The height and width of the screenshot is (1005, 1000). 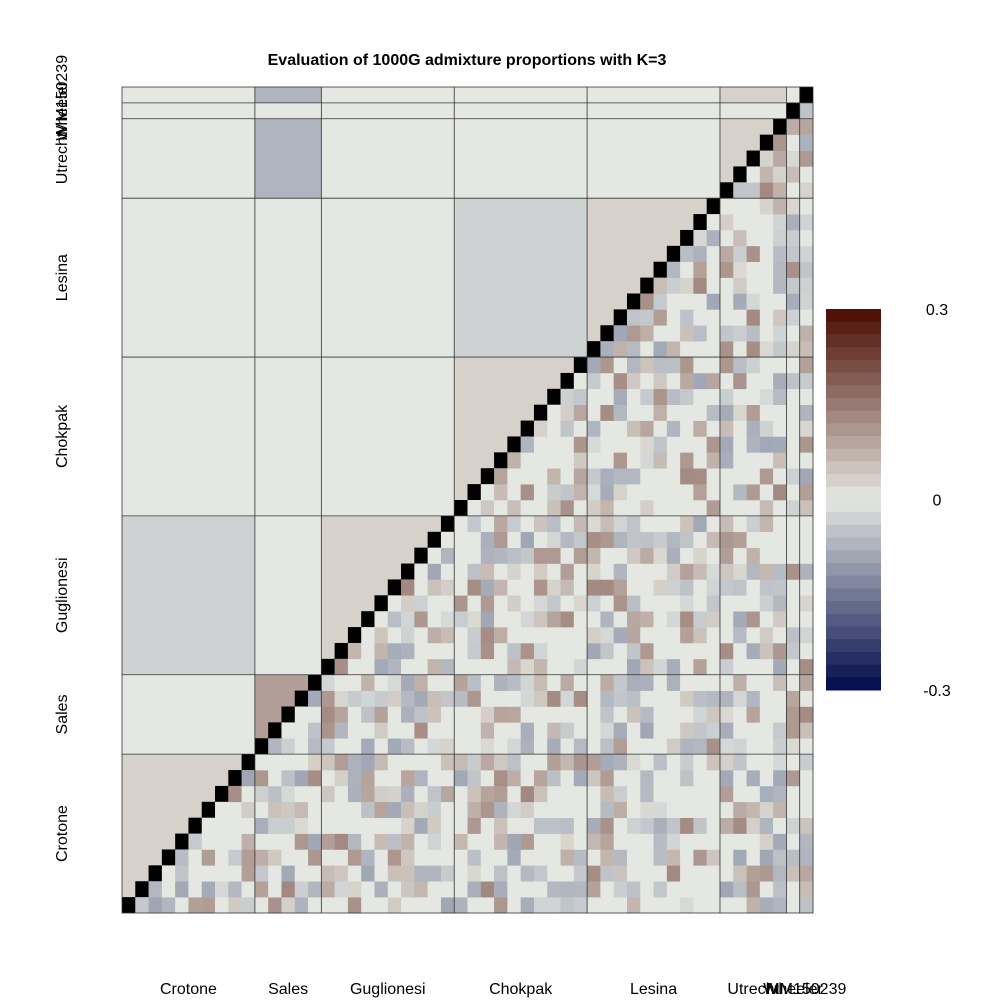 I want to click on heatmap-block-Utrecht-Sales, so click(x=288, y=158).